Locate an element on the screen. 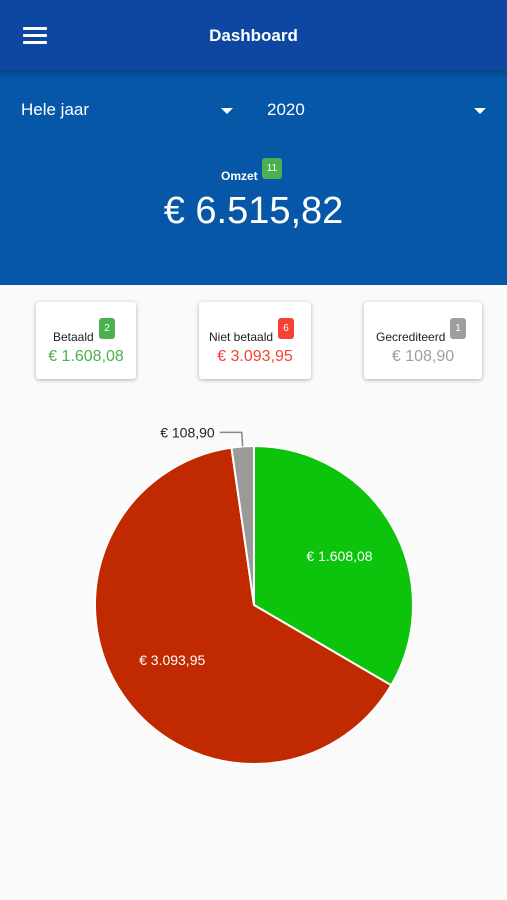 This screenshot has height=900, width=507. menu-icon is located at coordinates (35, 36).